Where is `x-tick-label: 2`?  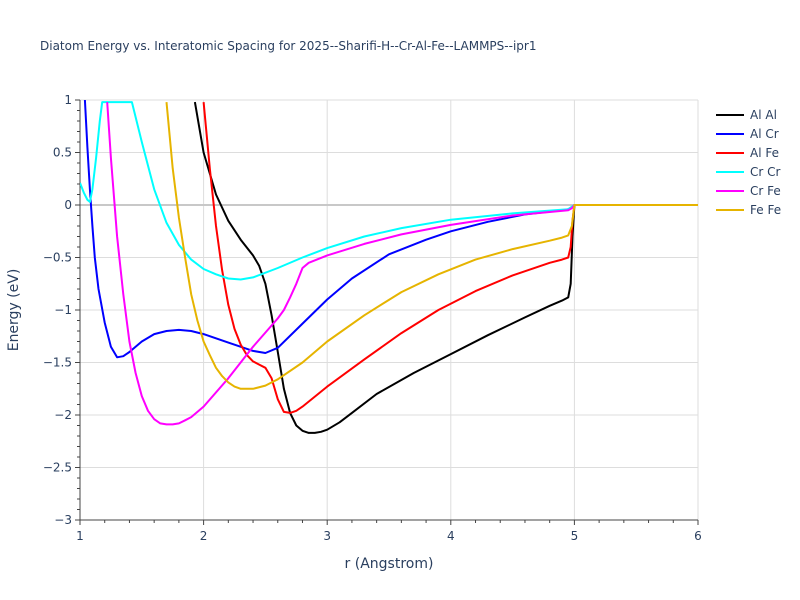
x-tick-label: 2 is located at coordinates (204, 536).